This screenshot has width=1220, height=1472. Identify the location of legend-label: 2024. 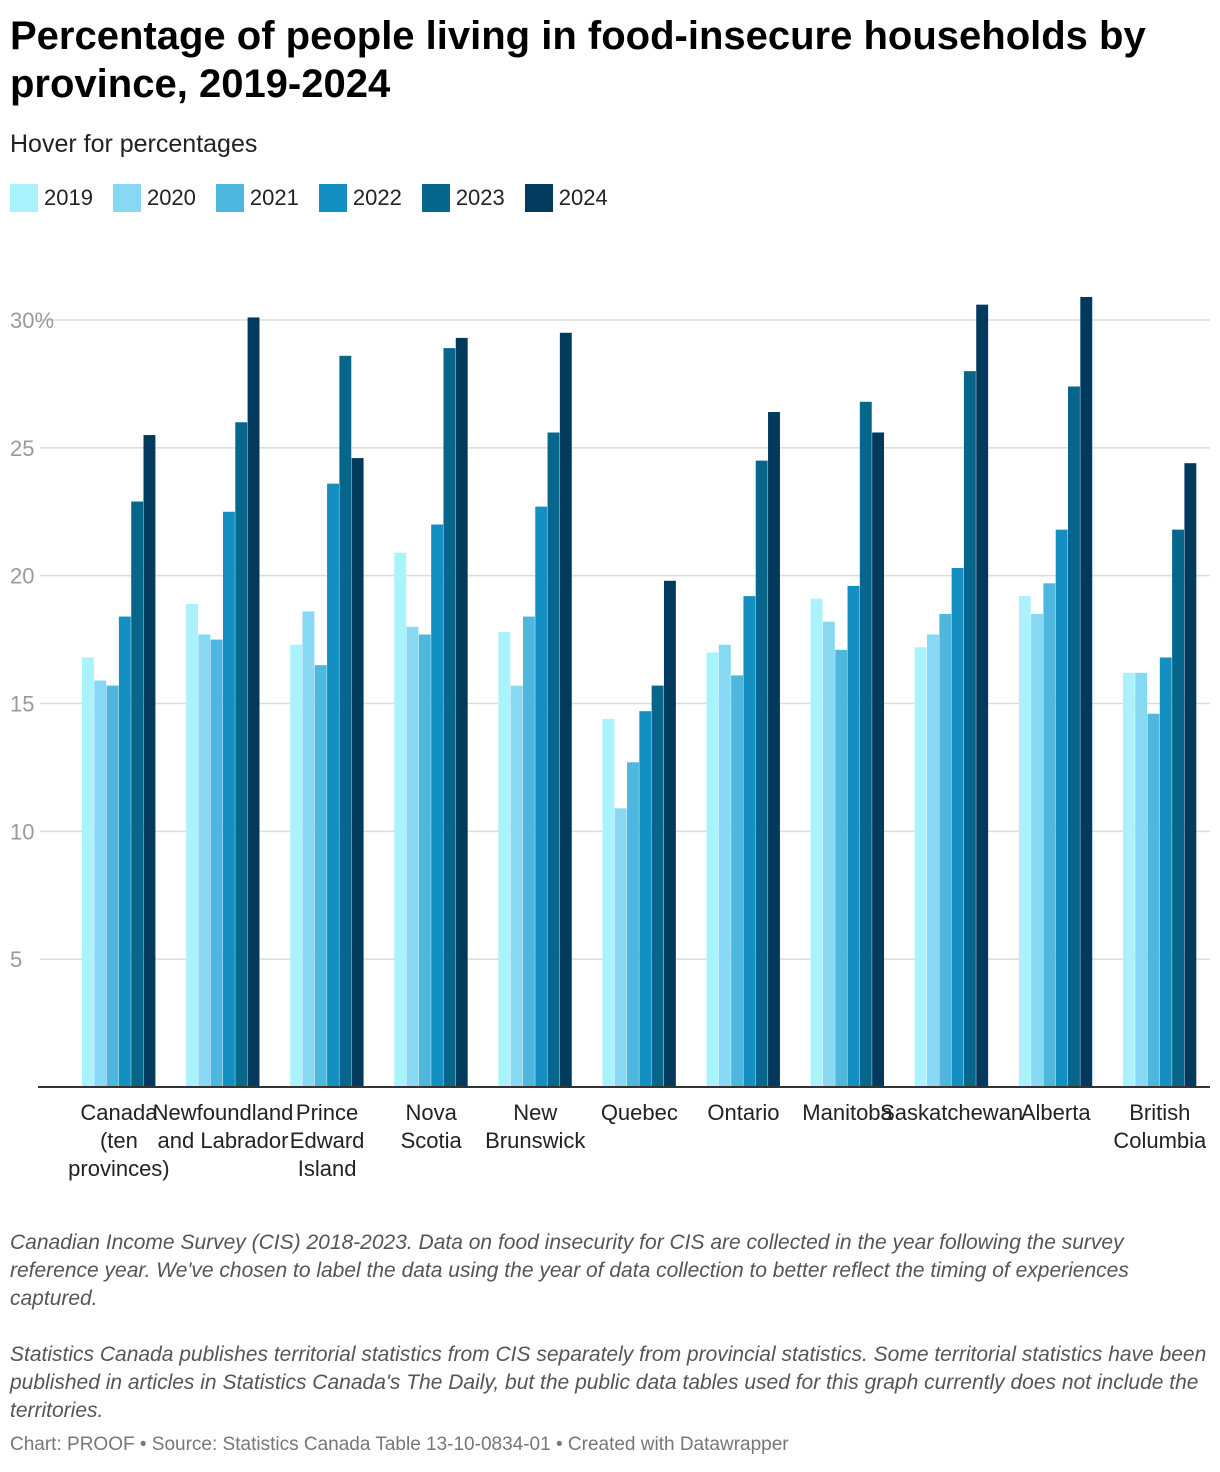
(583, 197).